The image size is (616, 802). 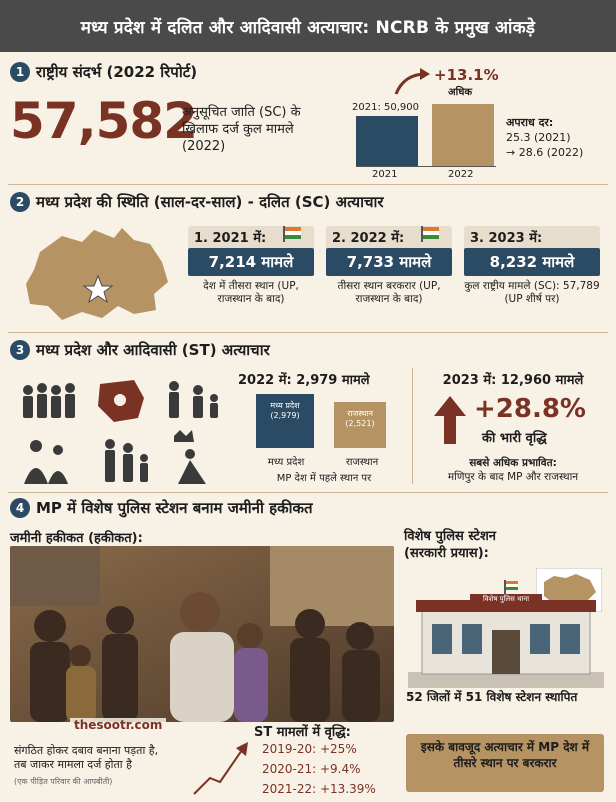 What do you see at coordinates (532, 237) in the screenshot?
I see `card-year: 3. 2023 में:` at bounding box center [532, 237].